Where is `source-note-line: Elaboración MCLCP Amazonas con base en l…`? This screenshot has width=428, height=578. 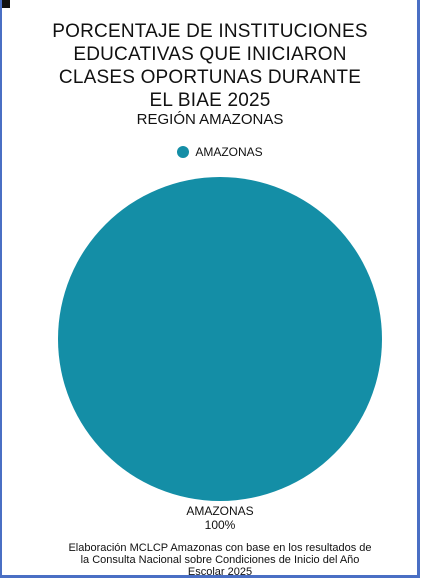
source-note-line: Elaboración MCLCP Amazonas con base en l… is located at coordinates (220, 548).